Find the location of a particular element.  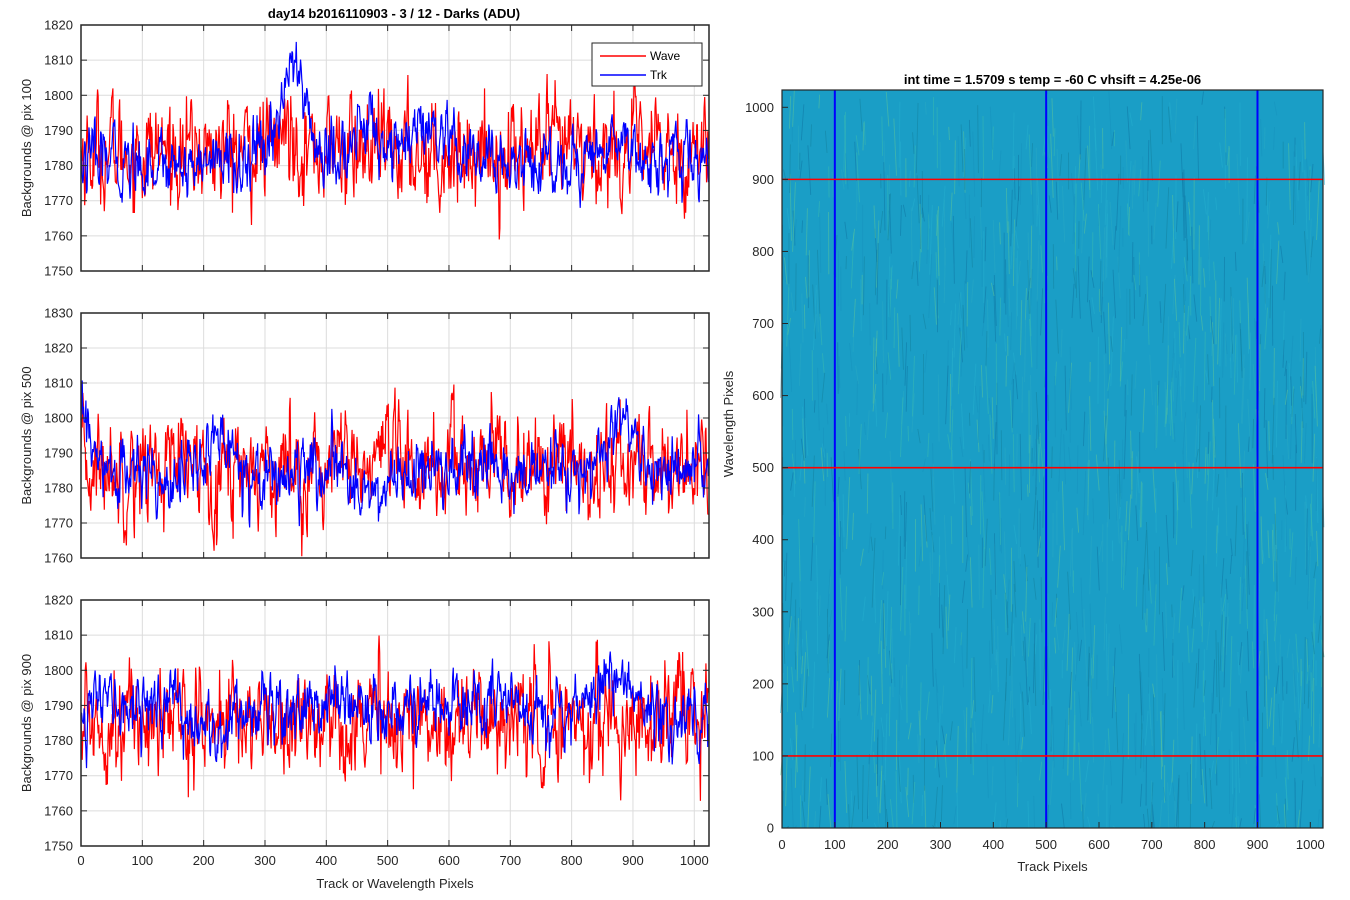

figure-title: day14 b2016110903 - 3 / 12 - Darks (ADU) is located at coordinates (394, 13).